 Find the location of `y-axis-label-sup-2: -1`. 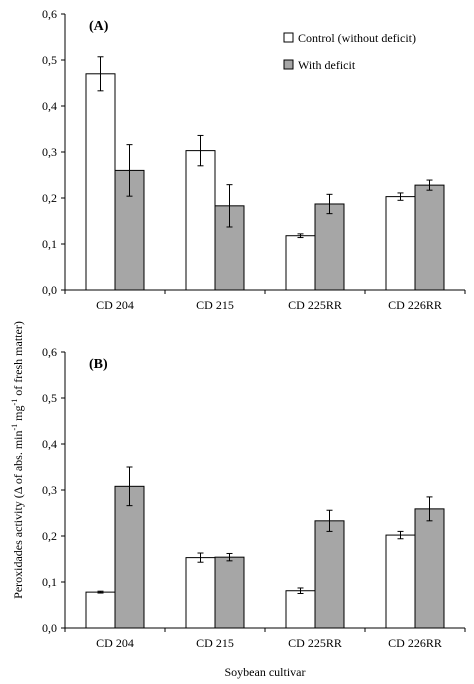

y-axis-label-sup-2: -1 is located at coordinates (14, 402).